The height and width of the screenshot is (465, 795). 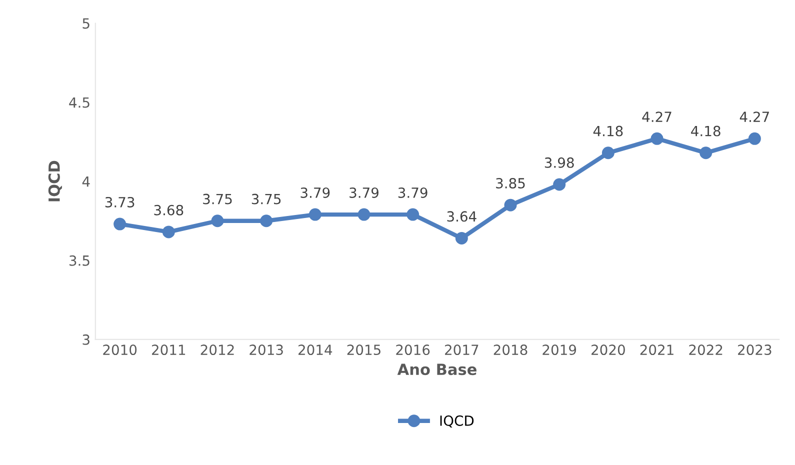 What do you see at coordinates (559, 162) in the screenshot?
I see `data-label: 3.98` at bounding box center [559, 162].